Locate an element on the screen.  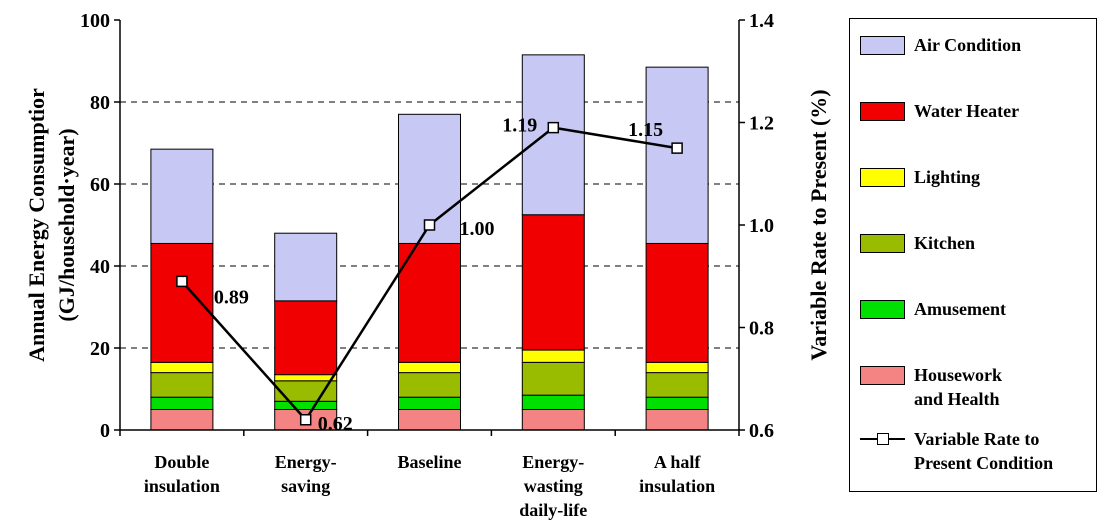
right-axis-title: Variable Rate to Present (%) is located at coordinates (818, 224).